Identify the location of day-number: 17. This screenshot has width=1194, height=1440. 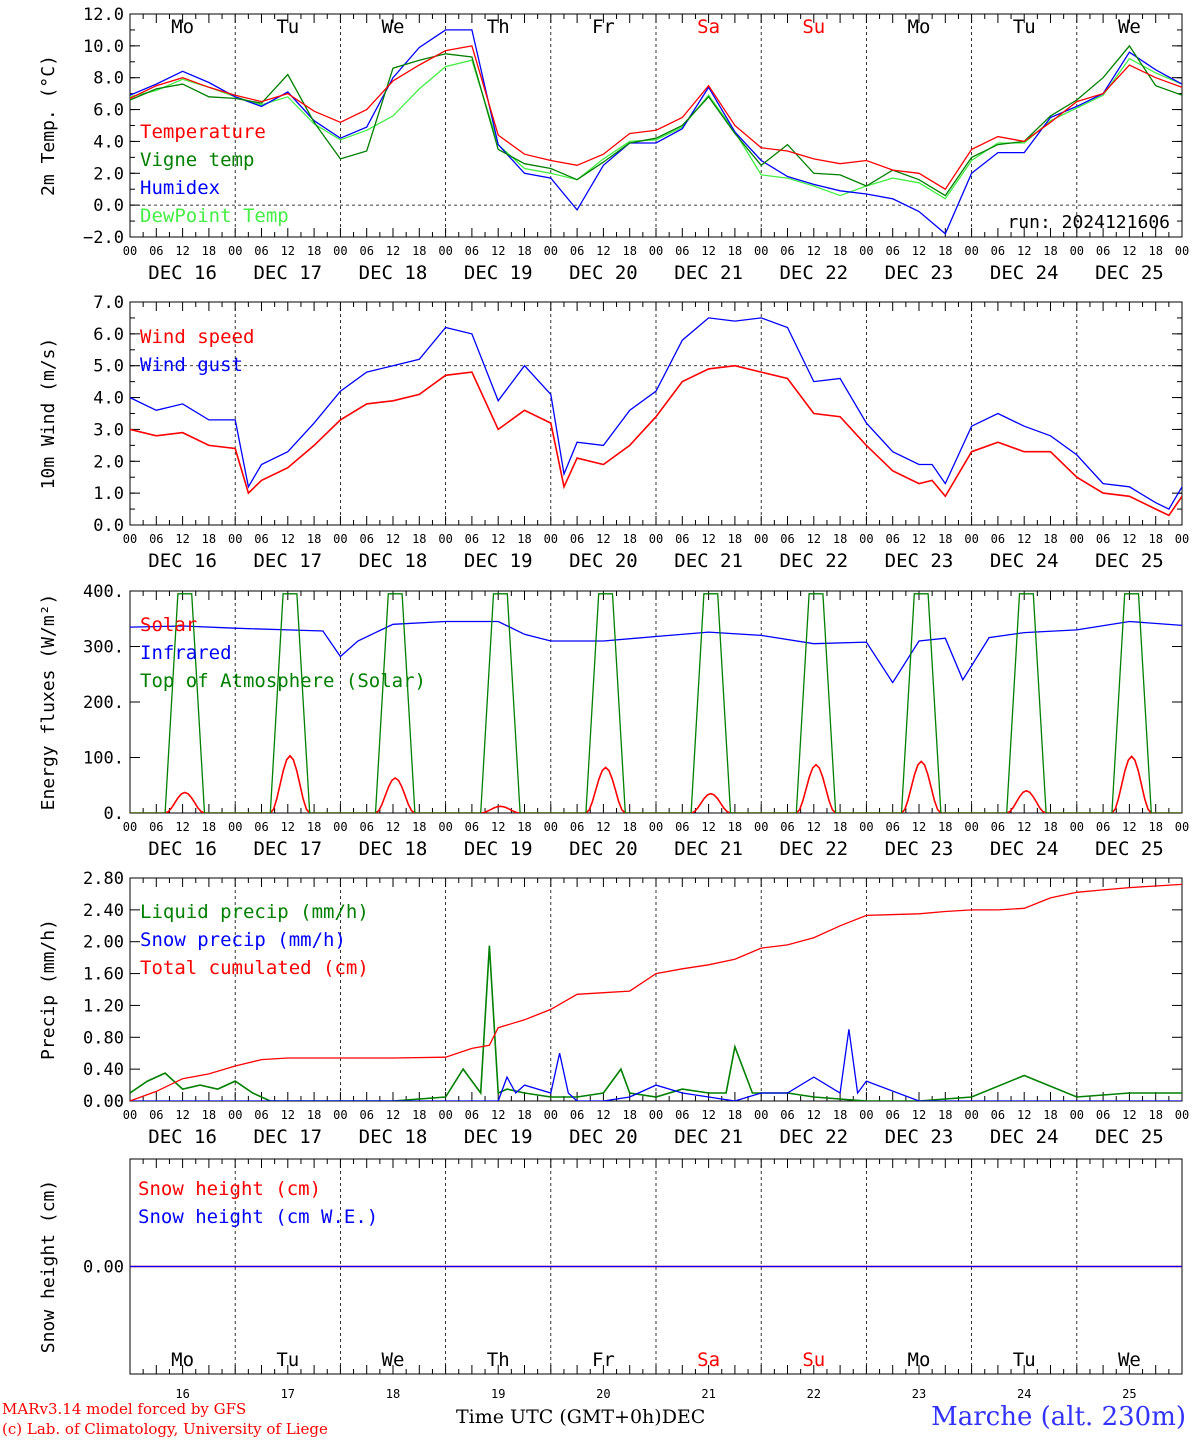
(288, 1394).